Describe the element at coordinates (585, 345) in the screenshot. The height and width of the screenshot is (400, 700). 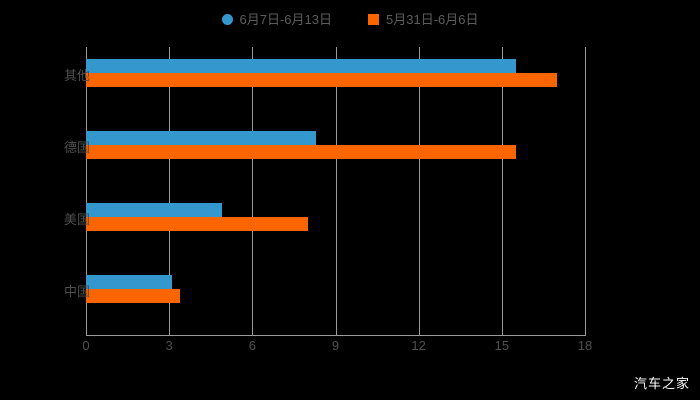
I see `x-axis-tick-label: 18` at that location.